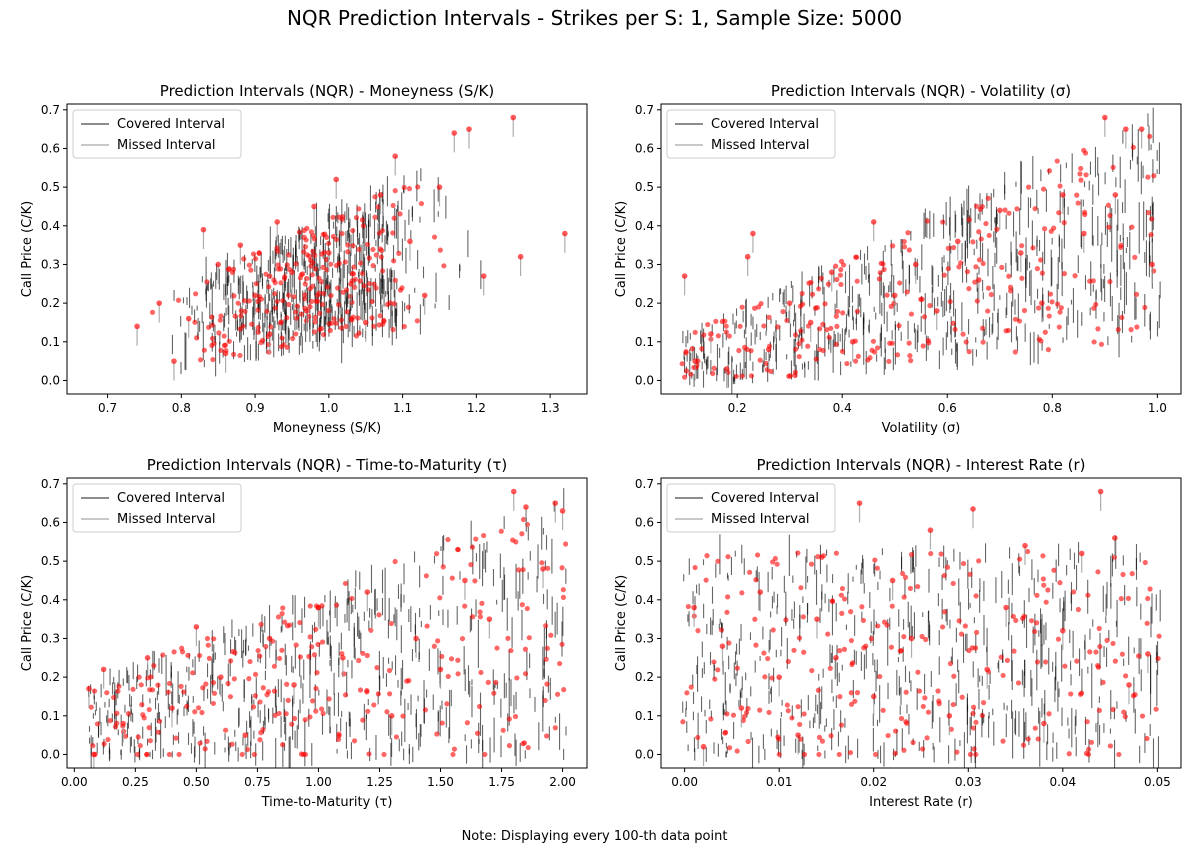 This screenshot has height=855, width=1189. What do you see at coordinates (644, 303) in the screenshot?
I see `y-tick-label: 0.2` at bounding box center [644, 303].